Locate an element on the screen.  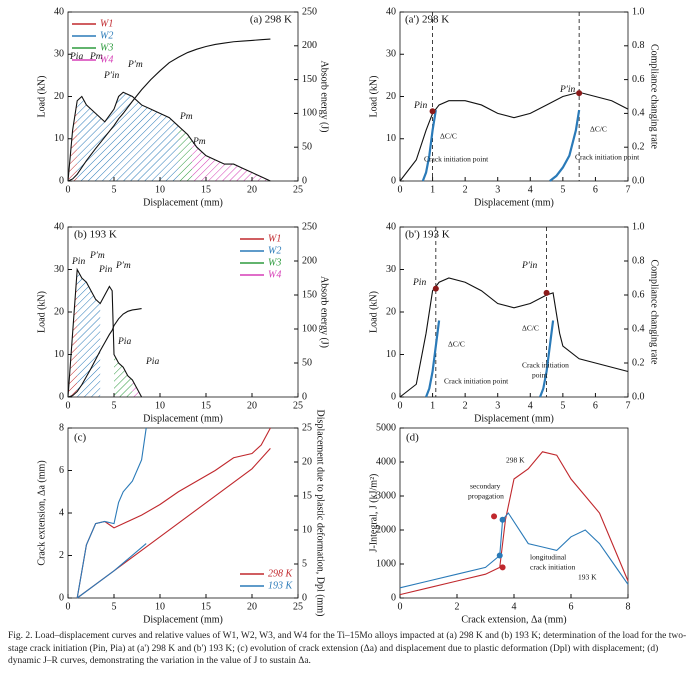
annotation: propagation is located at coordinates (486, 496).